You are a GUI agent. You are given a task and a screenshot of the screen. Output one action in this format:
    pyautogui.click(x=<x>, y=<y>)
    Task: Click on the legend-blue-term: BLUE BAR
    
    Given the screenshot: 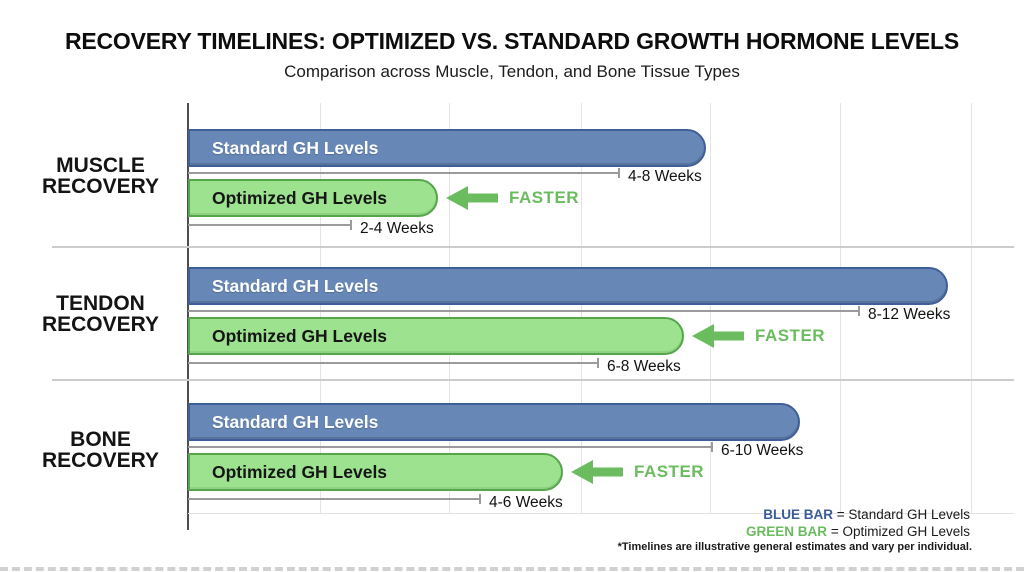 What is the action you would take?
    pyautogui.click(x=798, y=514)
    